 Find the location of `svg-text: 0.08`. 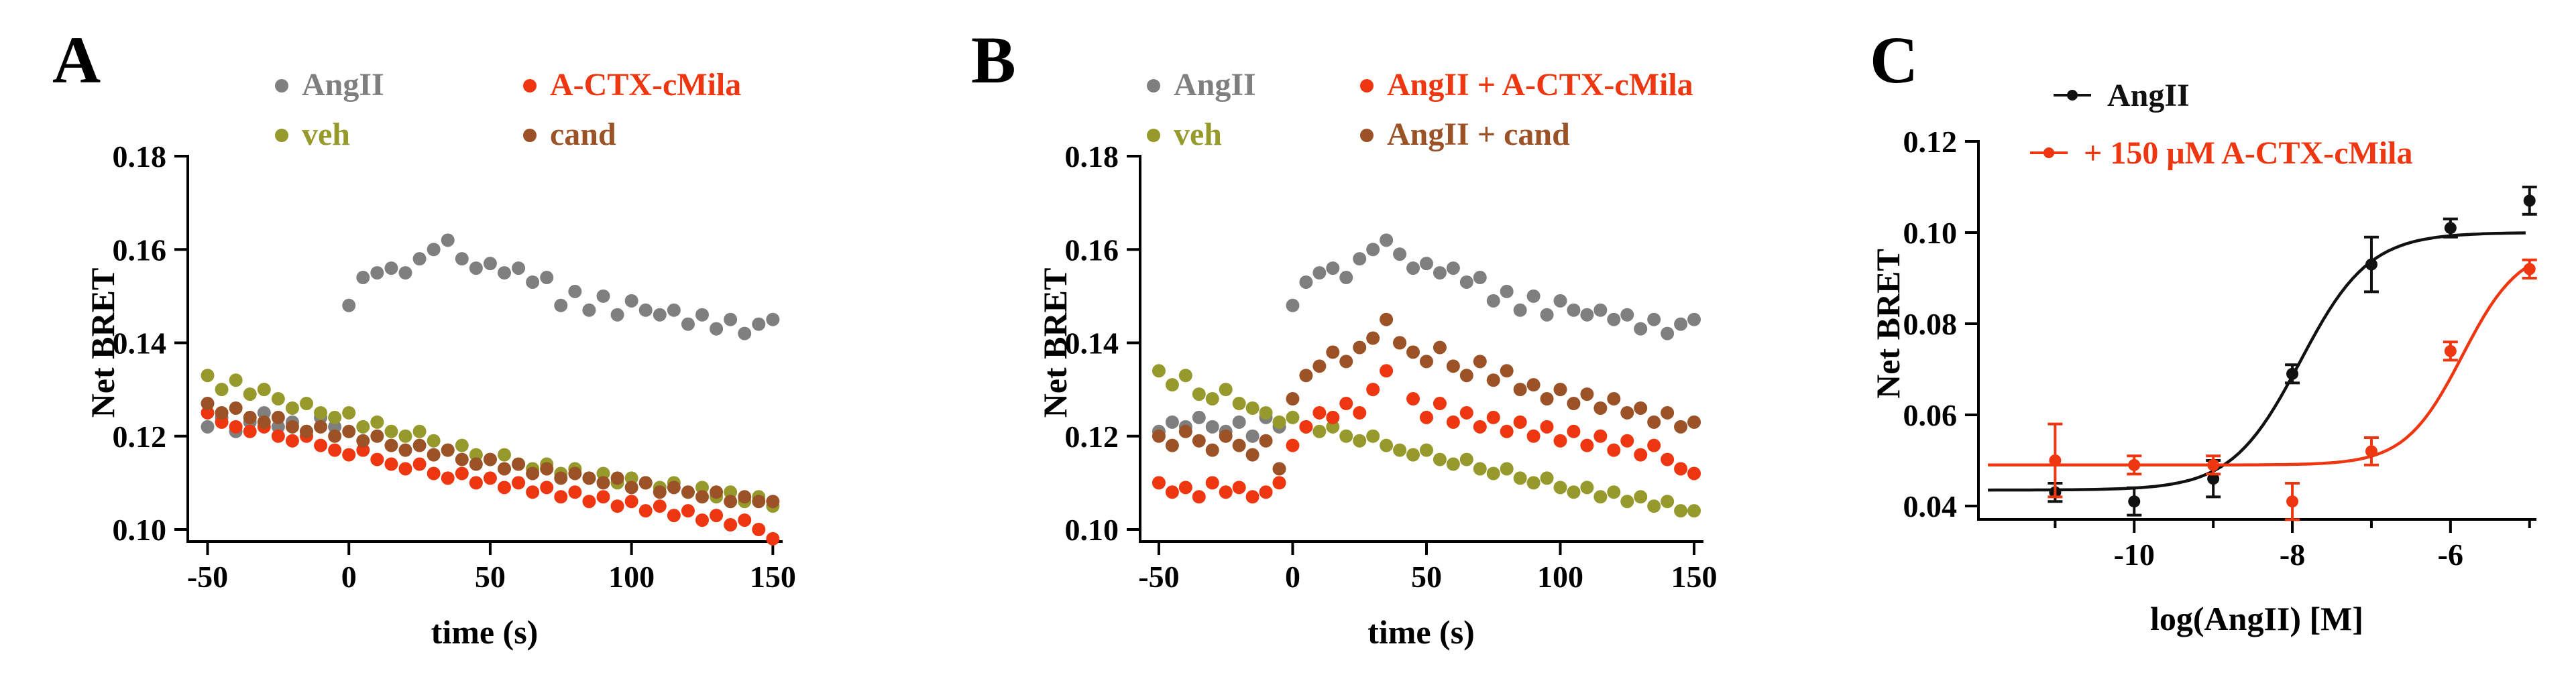

svg-text: 0.08 is located at coordinates (1930, 324).